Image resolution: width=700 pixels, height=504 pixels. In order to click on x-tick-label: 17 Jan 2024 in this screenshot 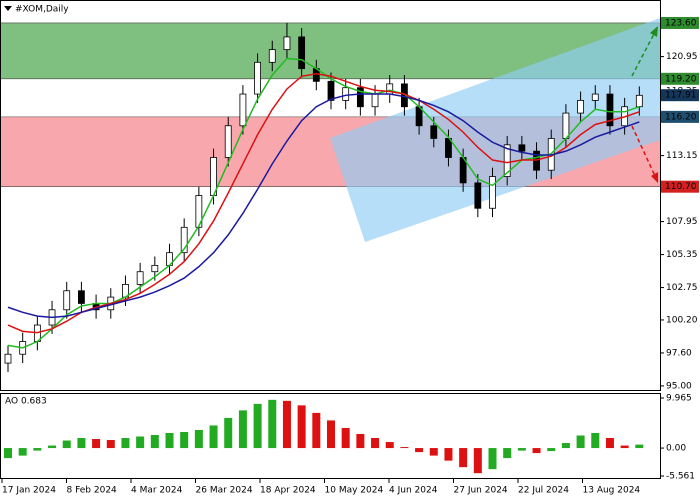, I will do `click(29, 491)`.